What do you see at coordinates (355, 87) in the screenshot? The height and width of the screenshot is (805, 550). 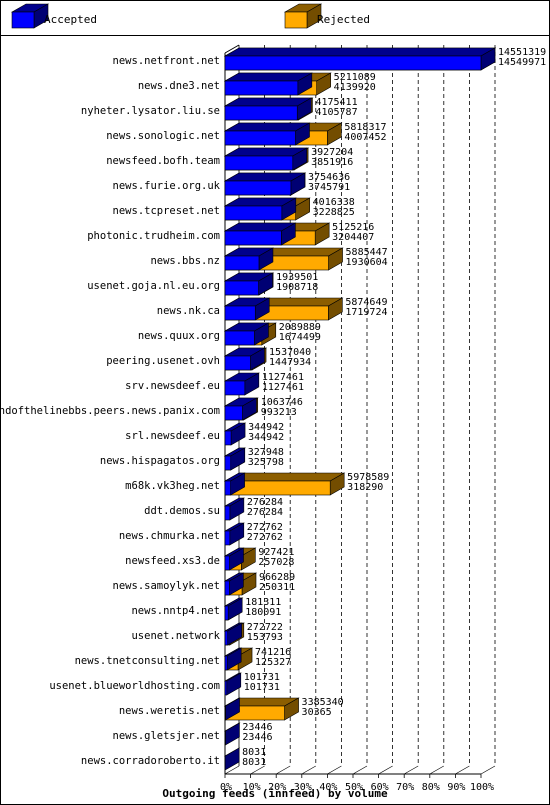 I see `value-label-accepted: 4139920` at bounding box center [355, 87].